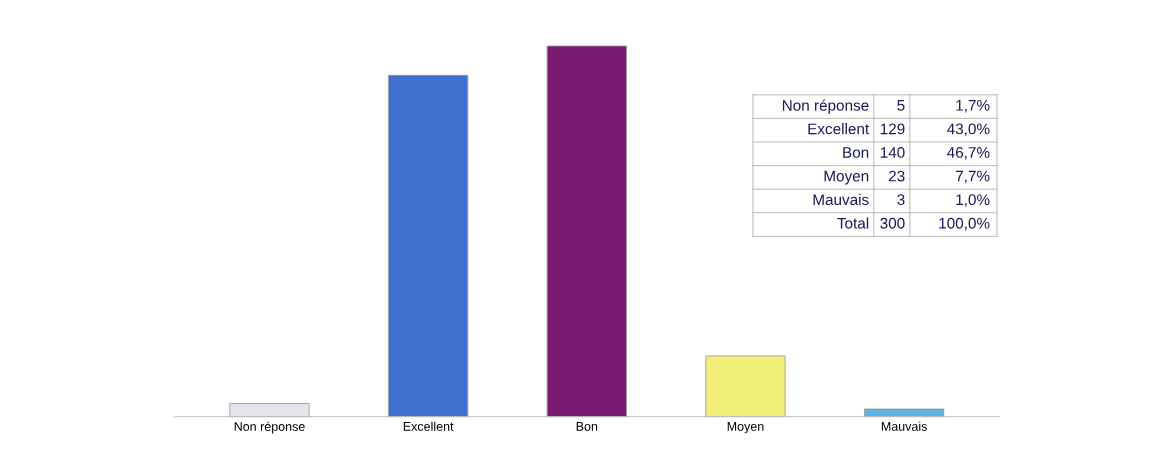  Describe the element at coordinates (896, 176) in the screenshot. I see `annotation: 23` at that location.